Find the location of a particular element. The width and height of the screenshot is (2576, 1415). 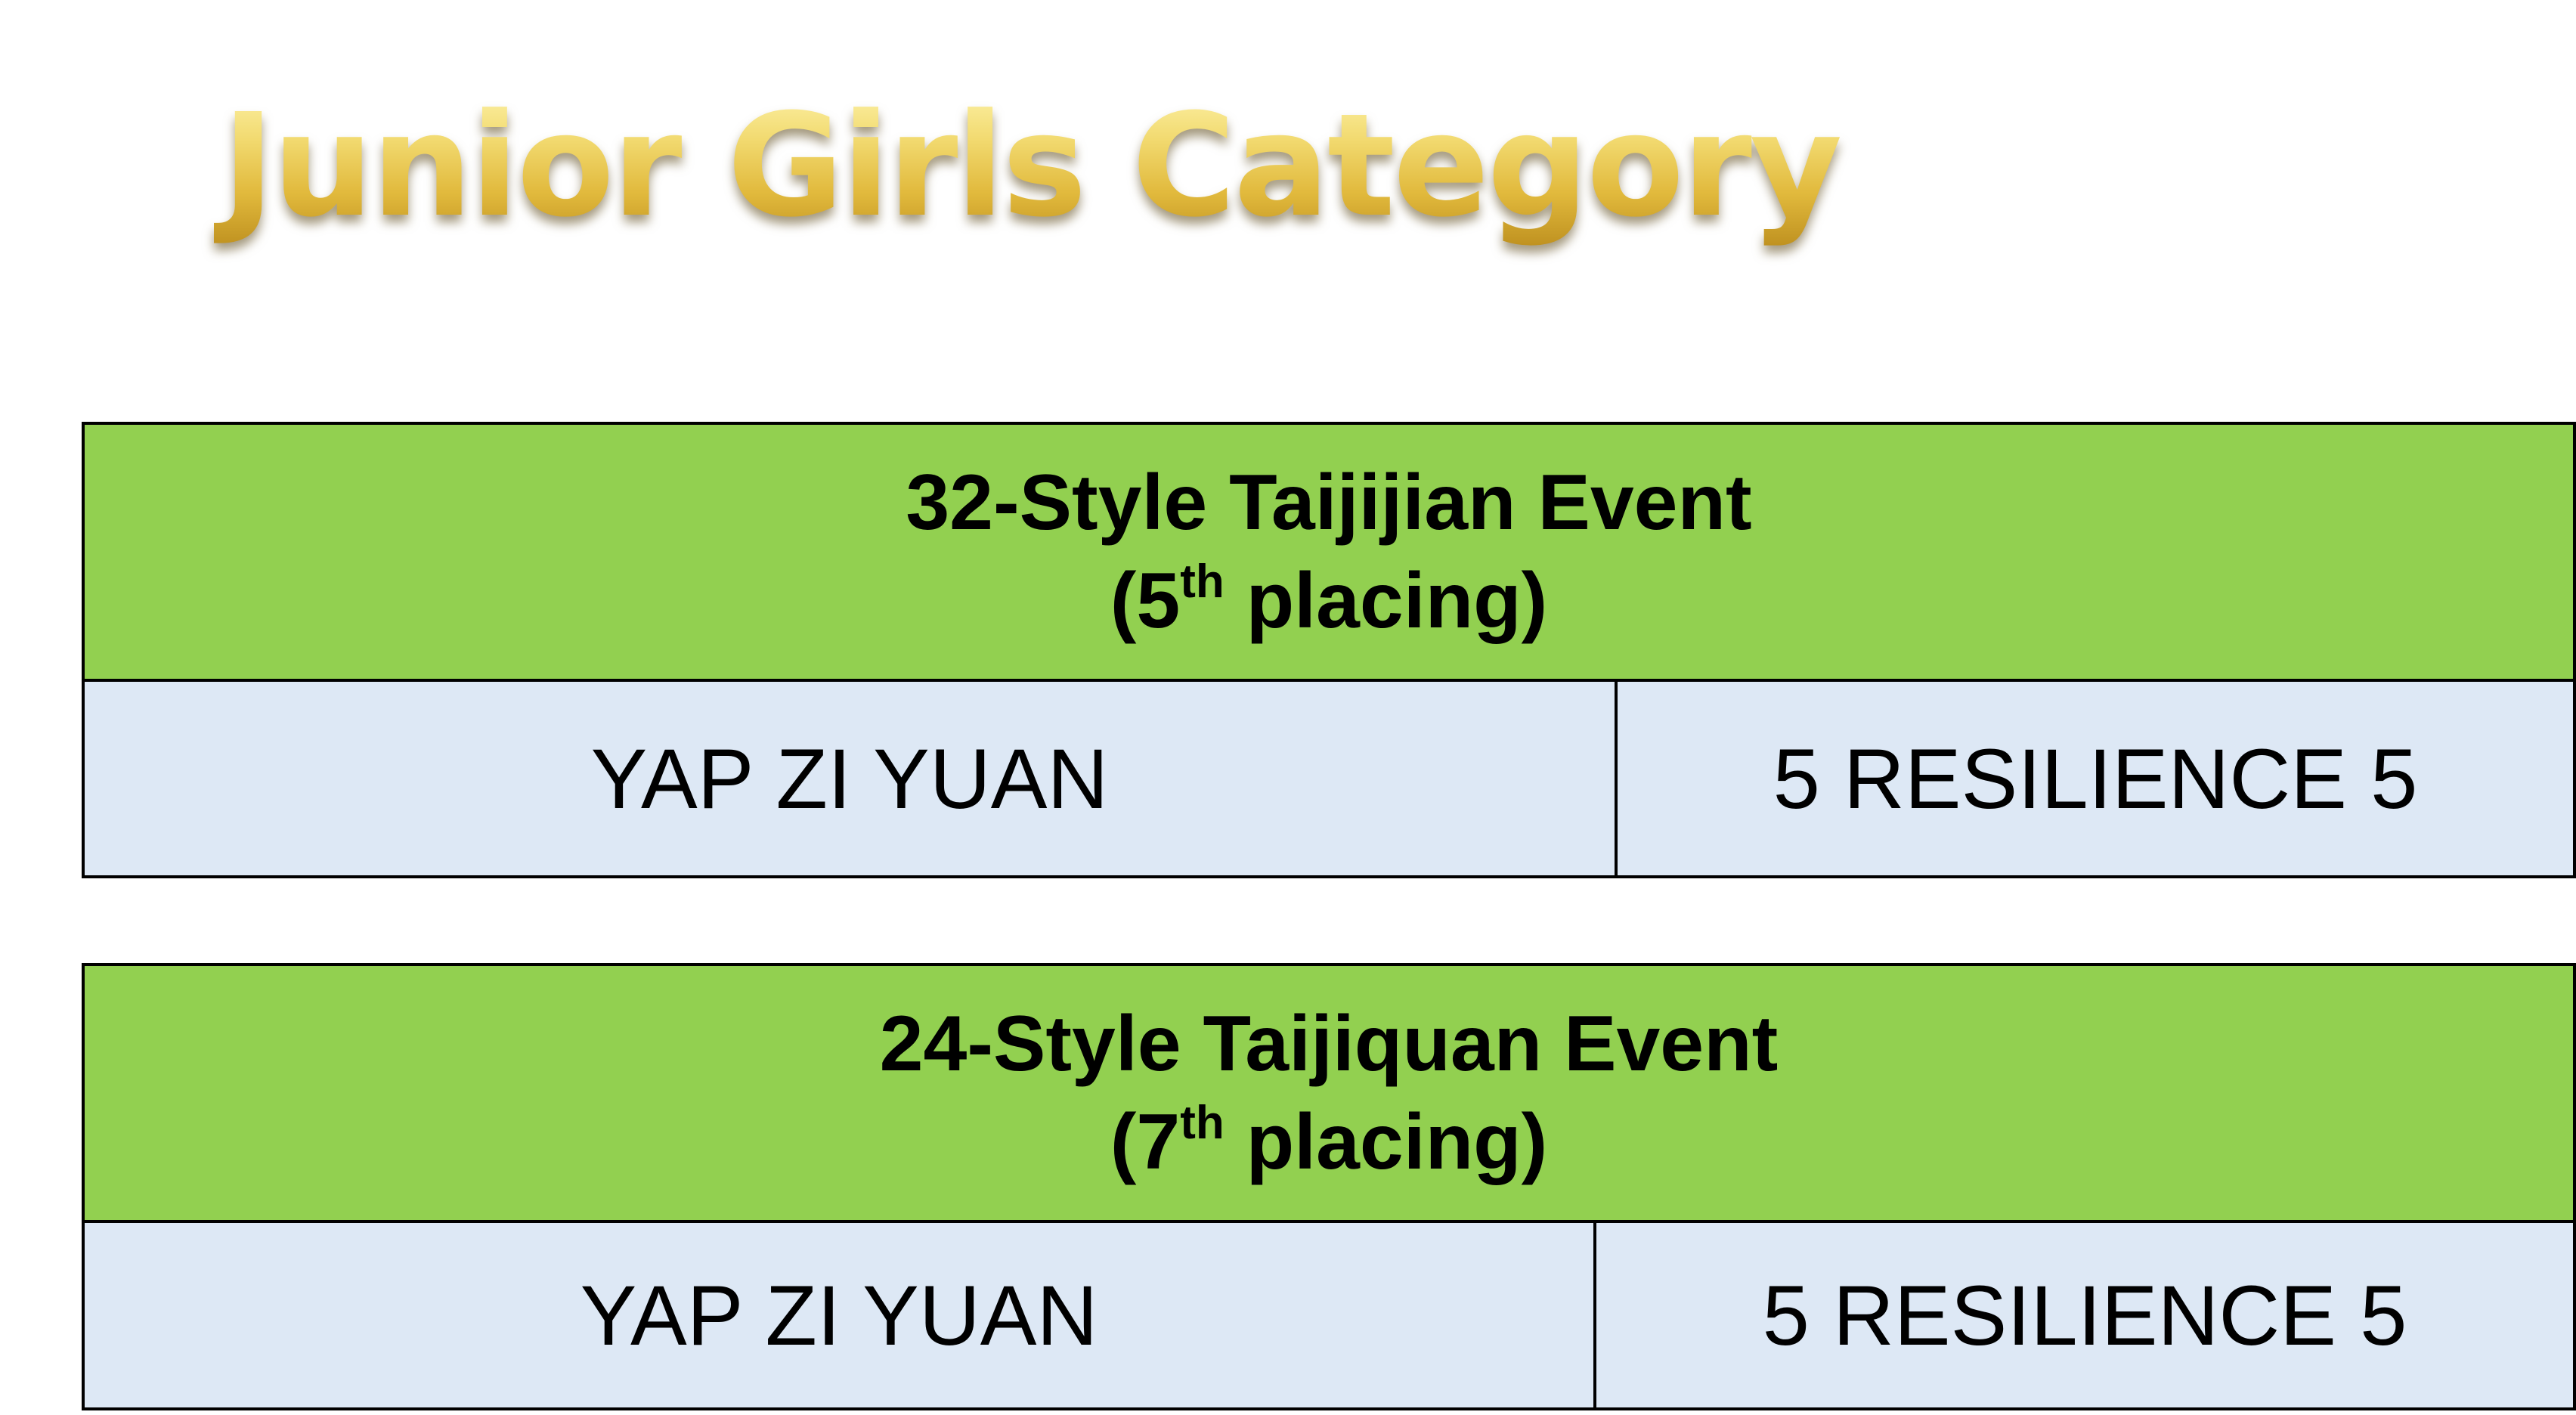

placing-number: (5 is located at coordinates (1145, 601).